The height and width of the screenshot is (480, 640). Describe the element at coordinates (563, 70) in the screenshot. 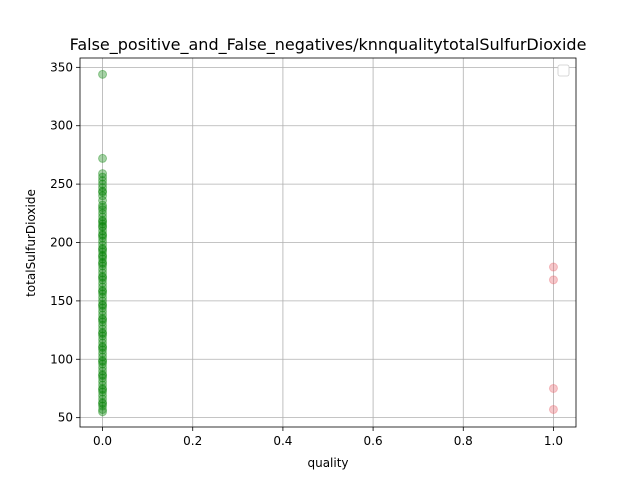

I see `legend-box` at that location.